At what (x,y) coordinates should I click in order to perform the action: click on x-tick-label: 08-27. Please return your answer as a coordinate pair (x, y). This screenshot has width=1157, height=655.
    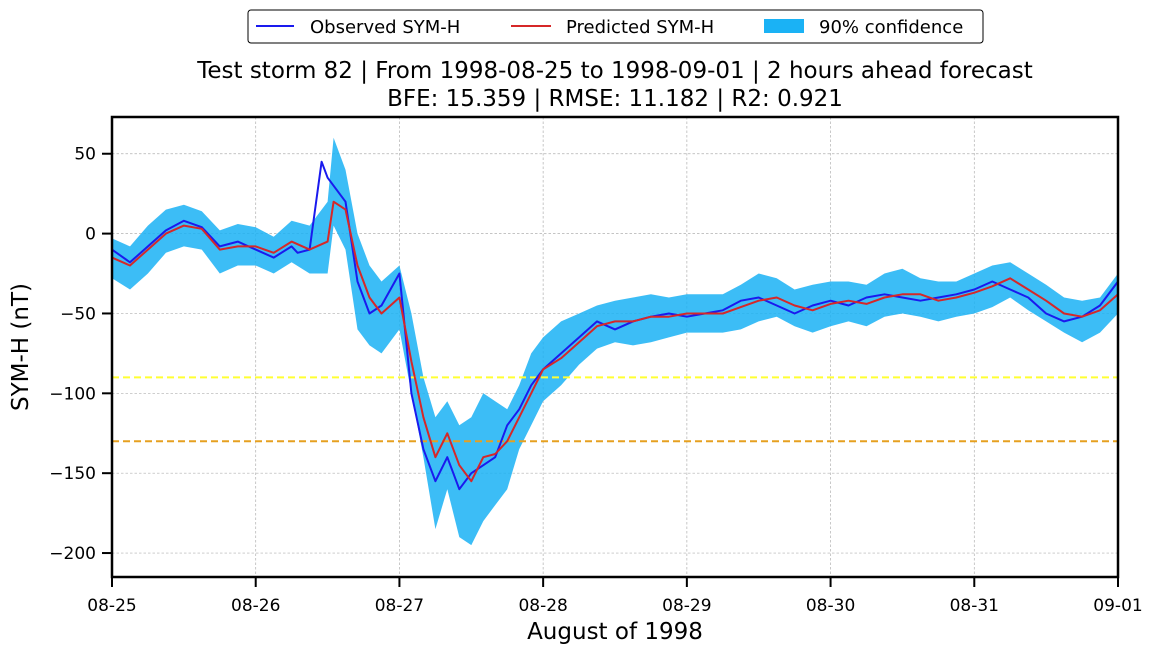
    Looking at the image, I should click on (399, 606).